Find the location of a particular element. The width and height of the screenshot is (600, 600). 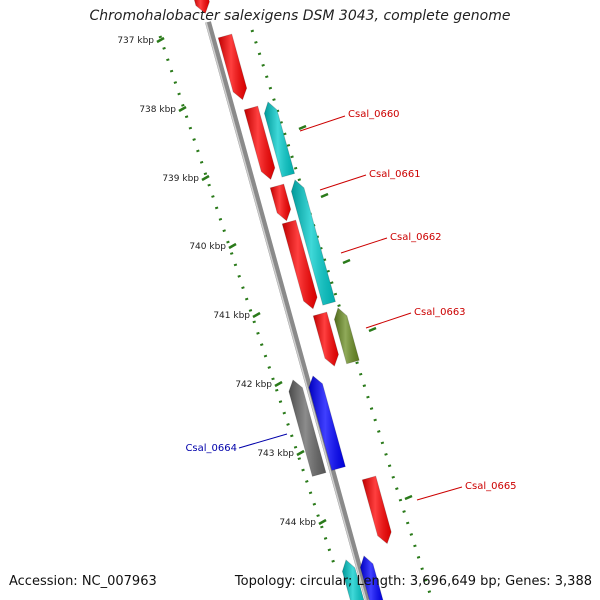

gene-label: Csal_0661 is located at coordinates (395, 174).